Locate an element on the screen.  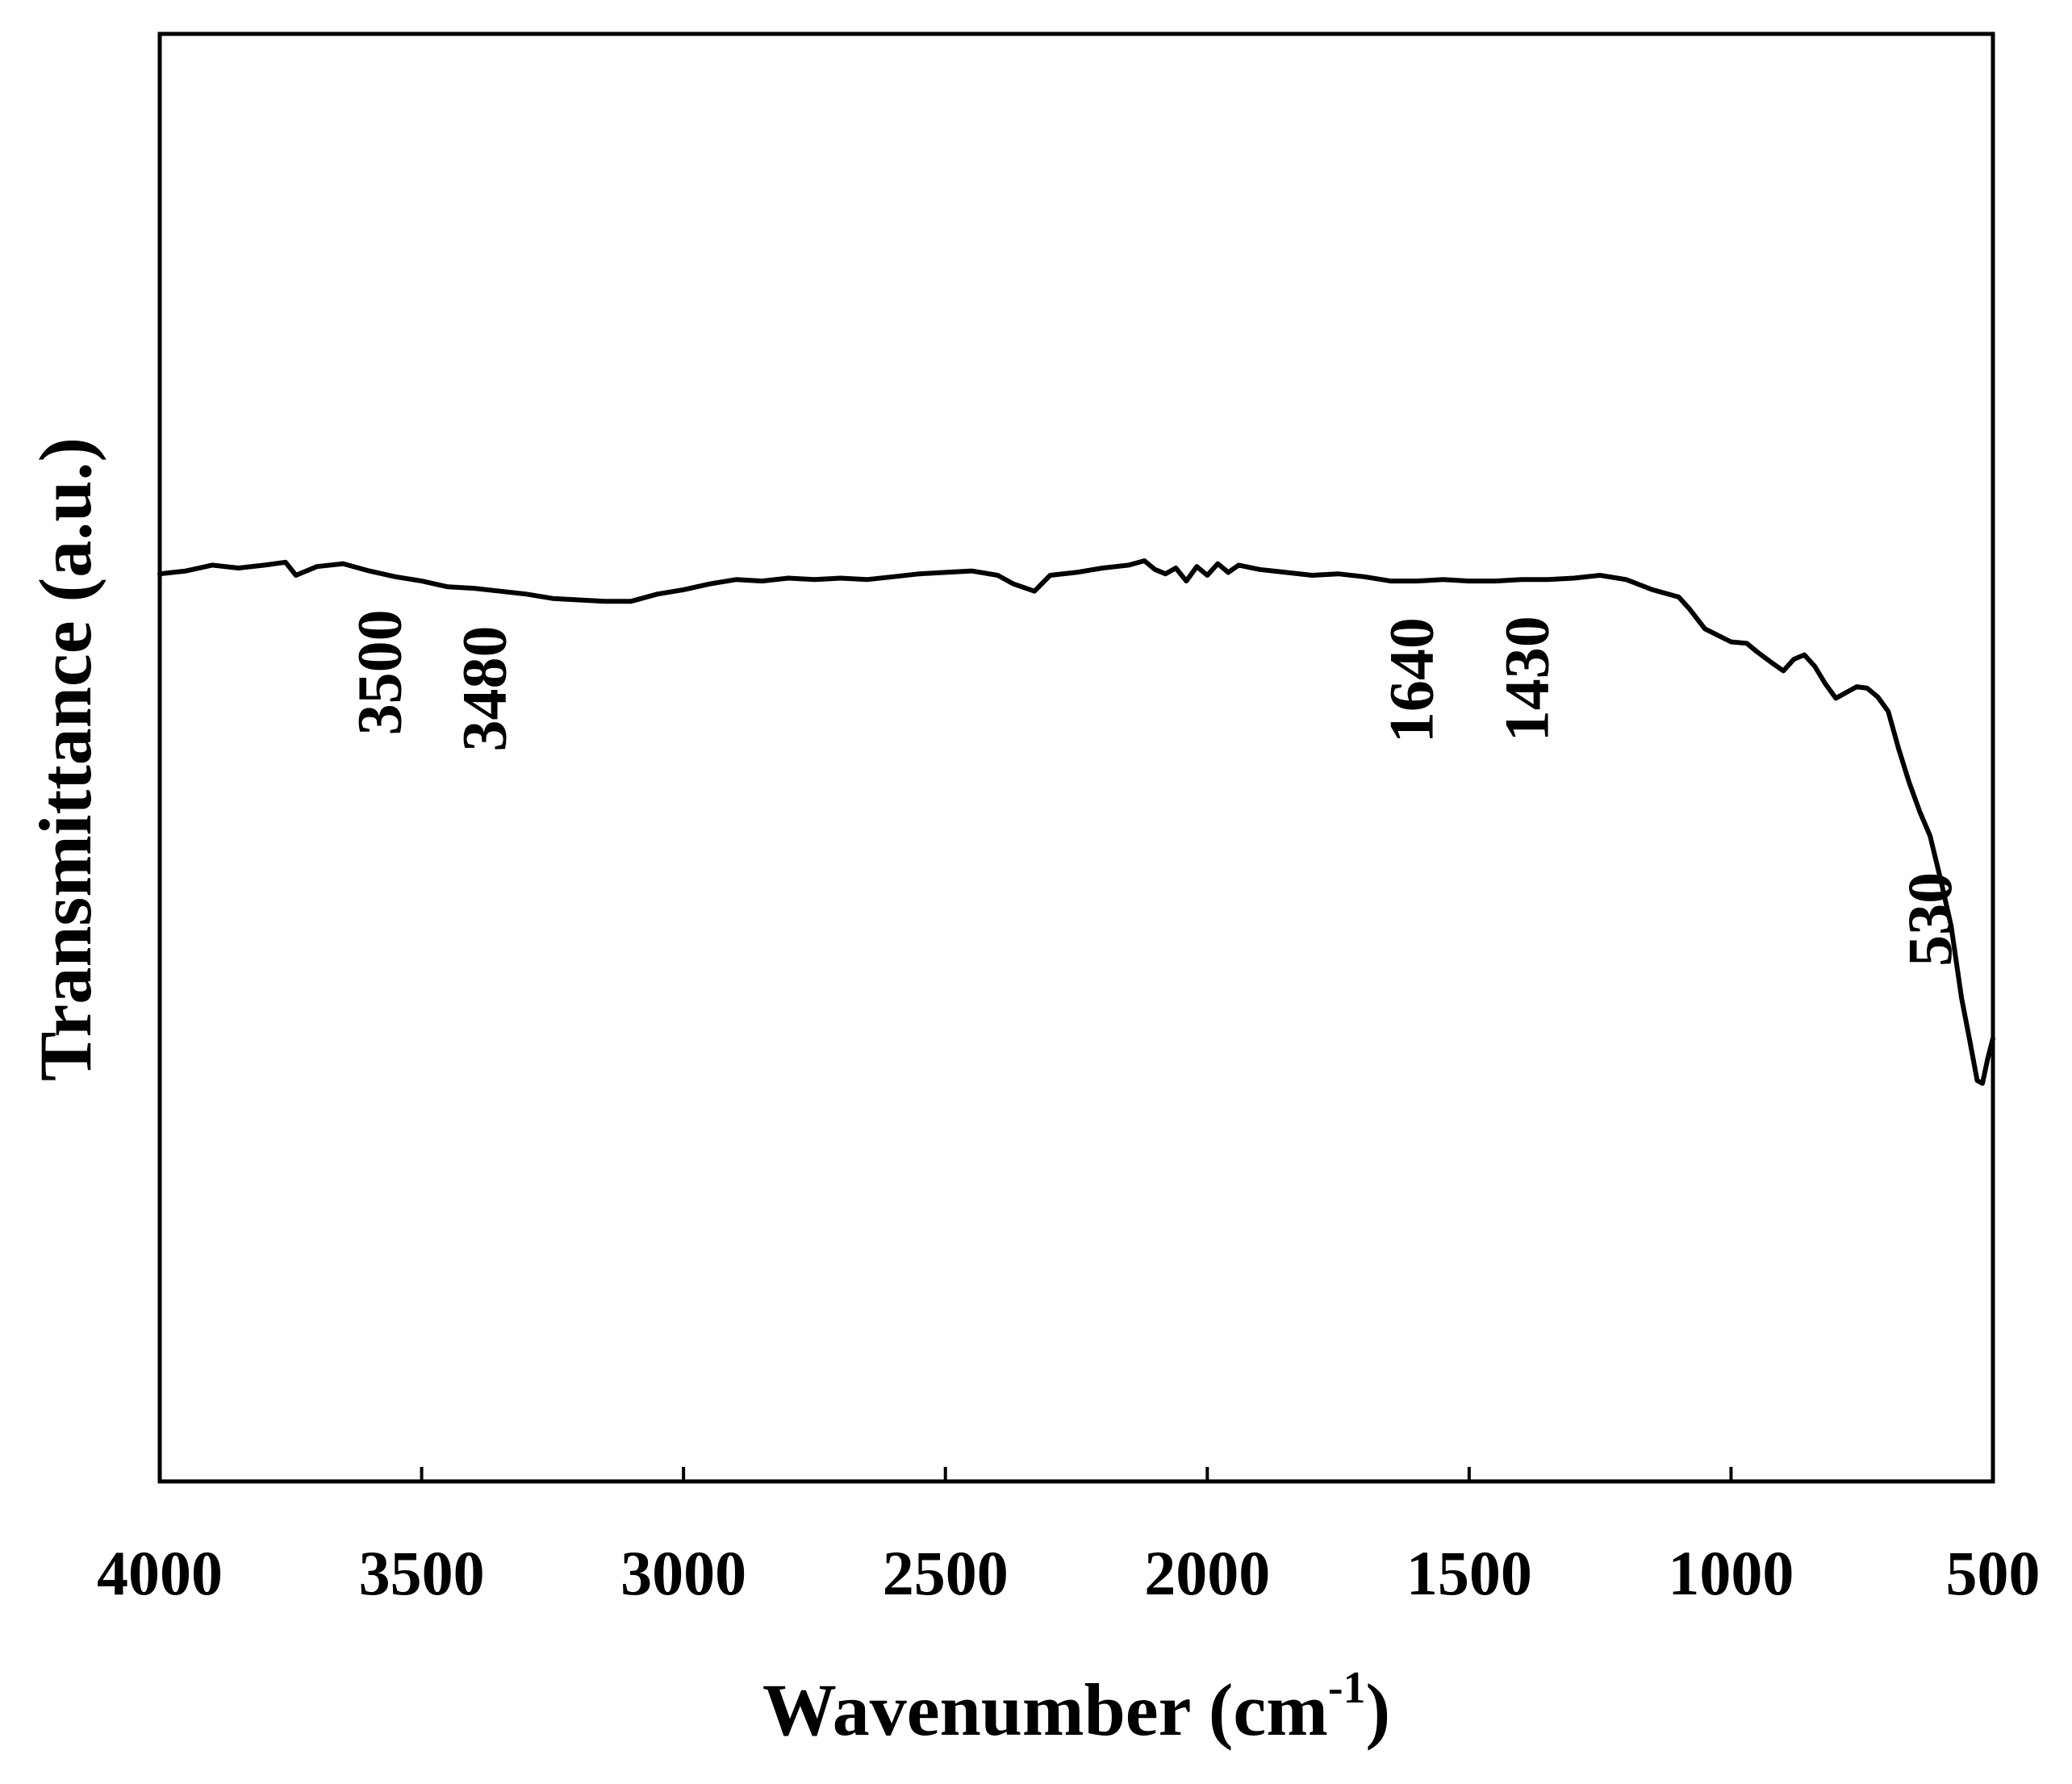
x-tick-label-1000: 1000 is located at coordinates (1731, 1573).